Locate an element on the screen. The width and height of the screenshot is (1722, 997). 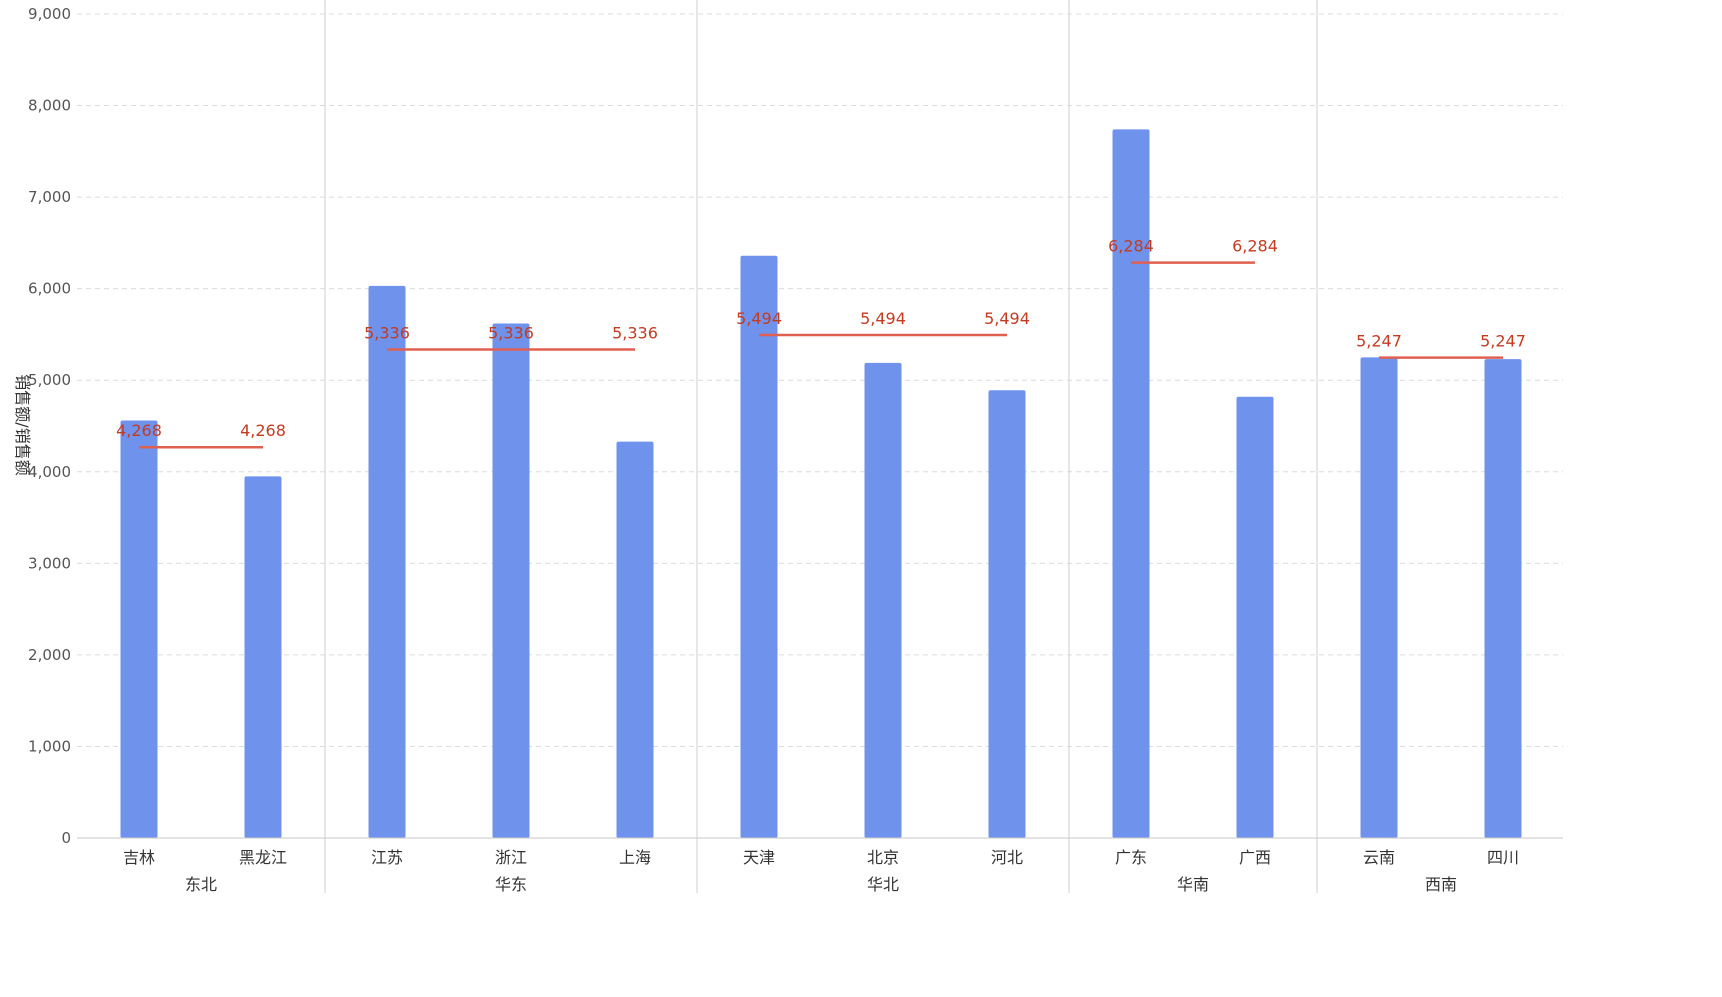
y-tick-label: 5,000 is located at coordinates (49, 380).